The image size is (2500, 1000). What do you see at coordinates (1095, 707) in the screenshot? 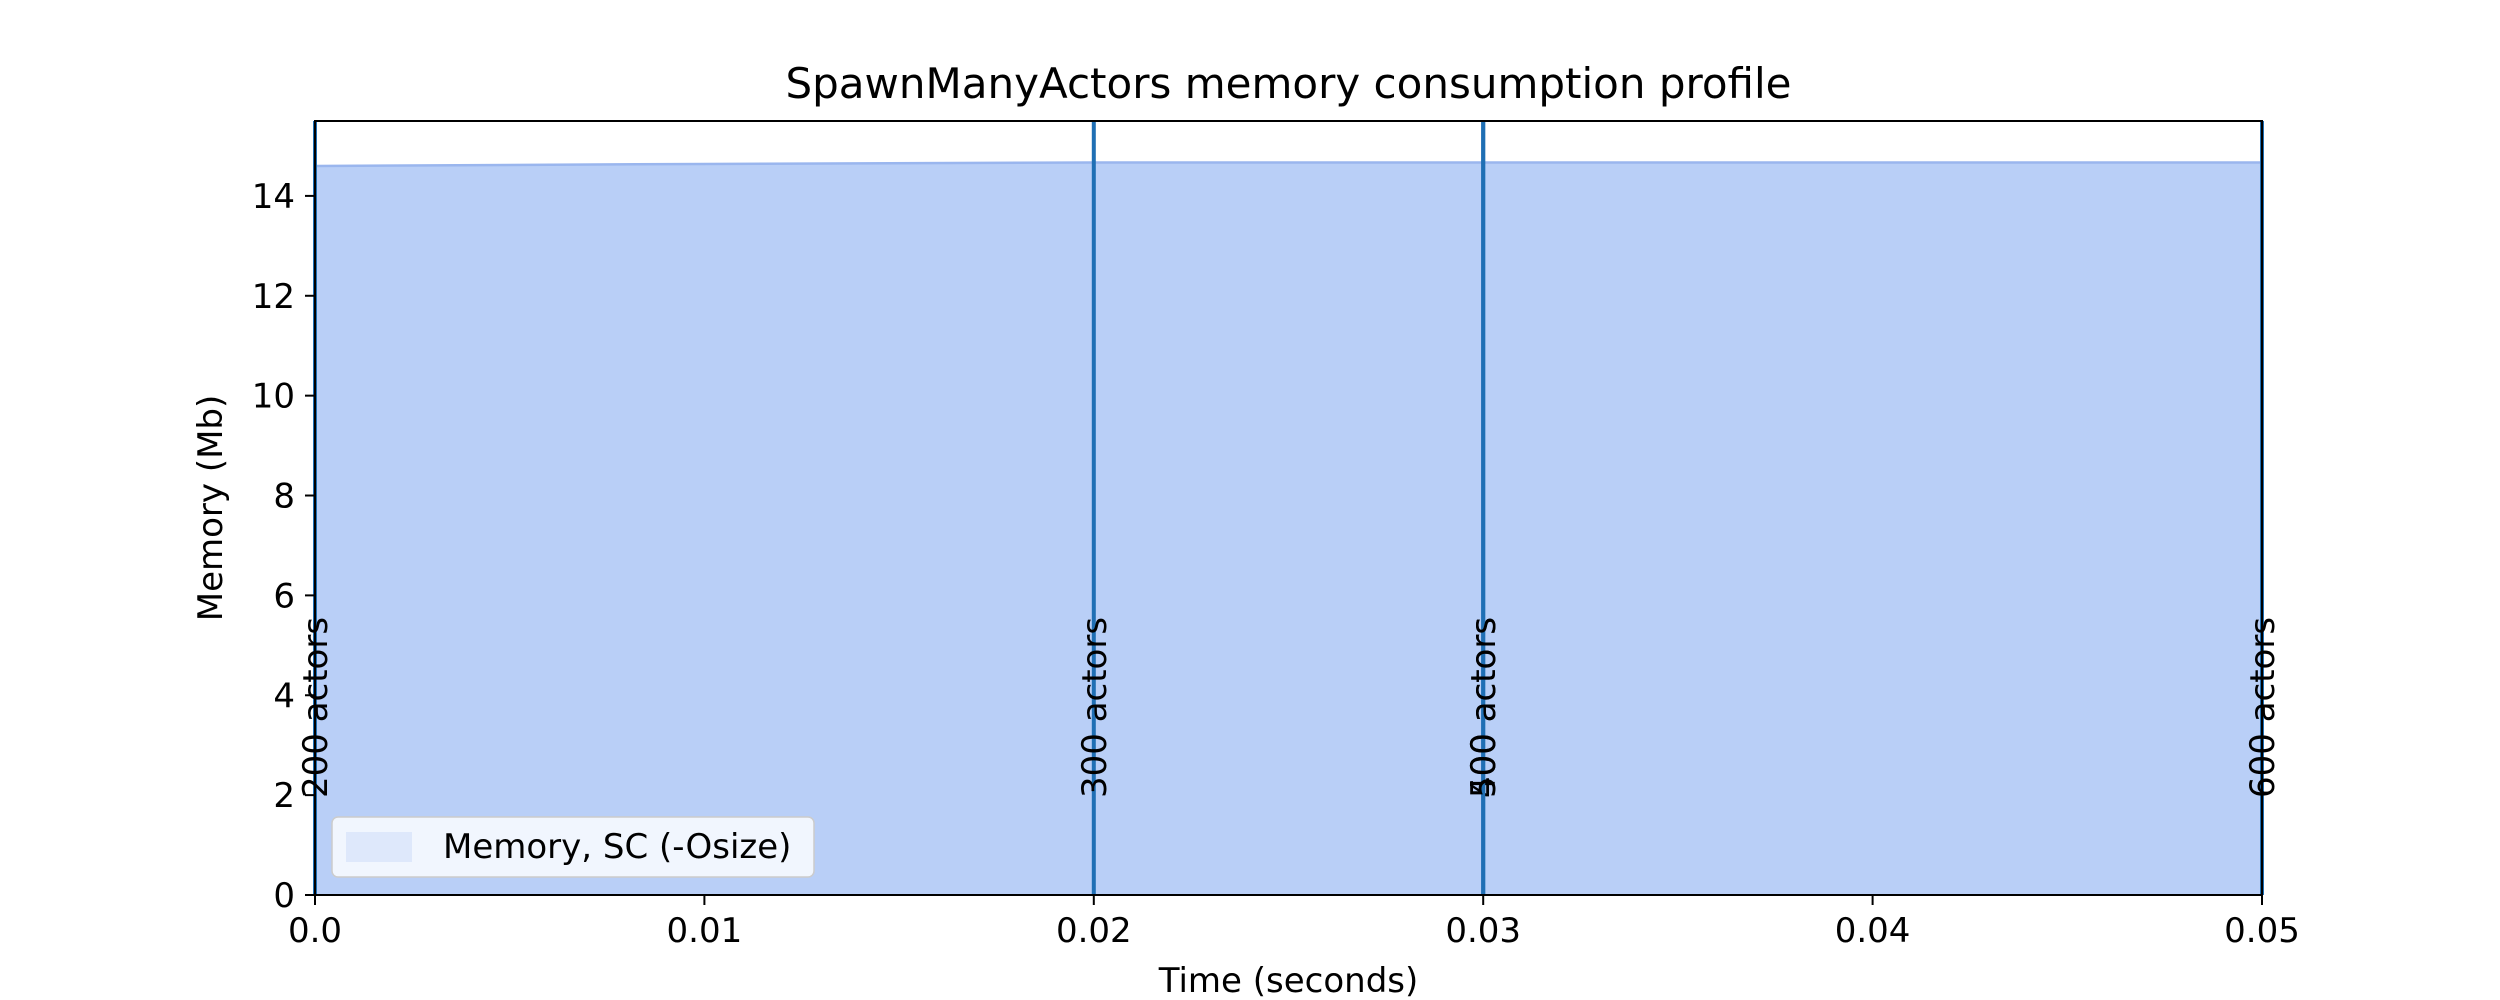
I see `marker-label-1: 300 actors` at bounding box center [1095, 707].